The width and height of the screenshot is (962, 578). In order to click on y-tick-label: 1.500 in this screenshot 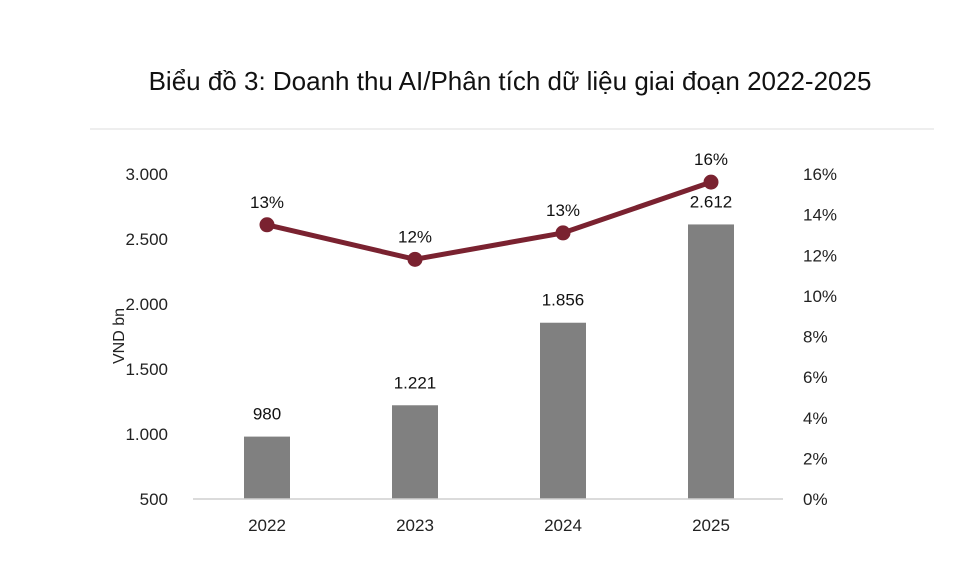, I will do `click(146, 369)`.